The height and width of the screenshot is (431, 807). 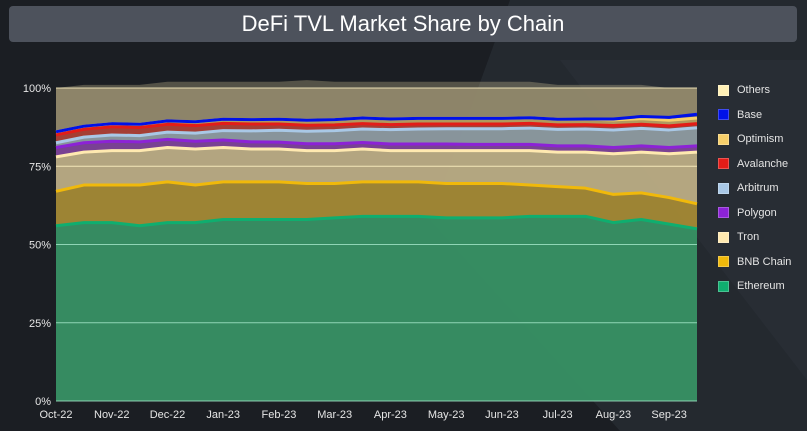 What do you see at coordinates (403, 24) in the screenshot?
I see `chart-title: DeFi TVL Market Share by Chain` at bounding box center [403, 24].